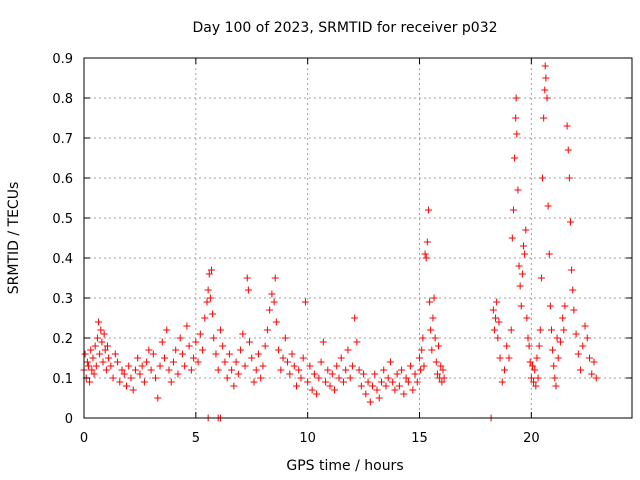 The height and width of the screenshot is (480, 640). What do you see at coordinates (62, 99) in the screenshot?
I see `y-tick-label-0-8: 0.8` at bounding box center [62, 99].